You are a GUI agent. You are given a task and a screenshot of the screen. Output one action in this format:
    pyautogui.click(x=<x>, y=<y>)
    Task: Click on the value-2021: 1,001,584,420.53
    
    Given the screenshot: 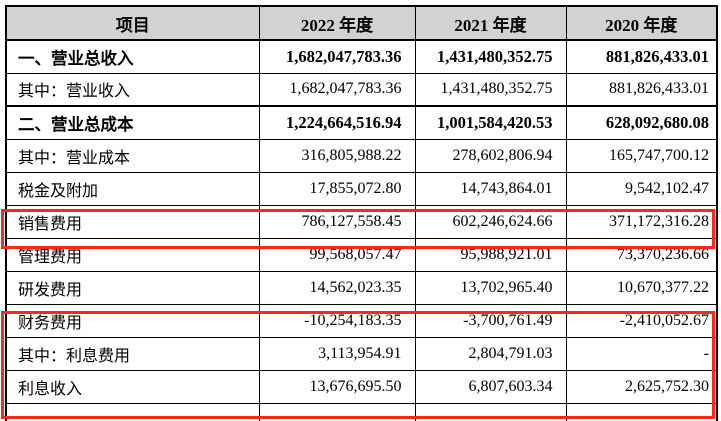 What is the action you would take?
    pyautogui.click(x=490, y=122)
    